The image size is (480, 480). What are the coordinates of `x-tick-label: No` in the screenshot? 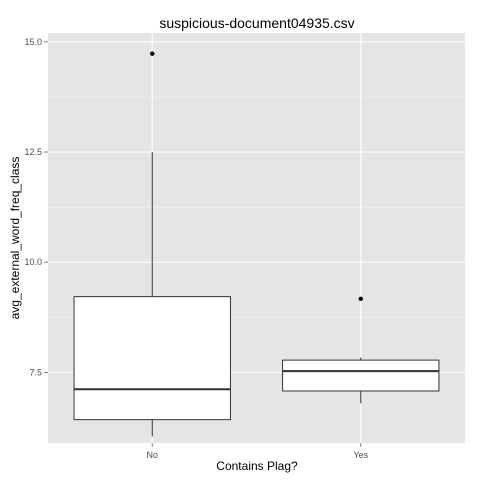 It's located at (152, 455).